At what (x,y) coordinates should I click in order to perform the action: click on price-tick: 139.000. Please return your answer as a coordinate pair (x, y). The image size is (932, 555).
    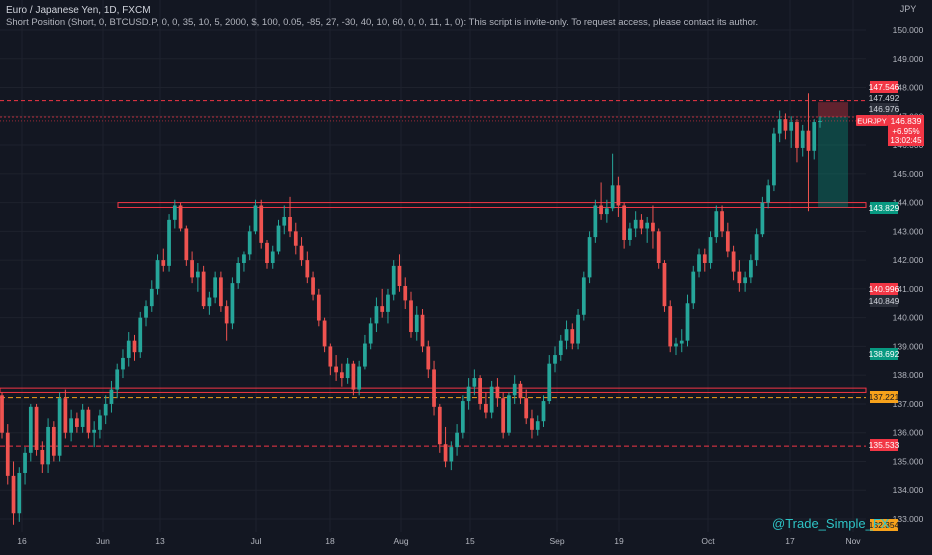
    Looking at the image, I should click on (908, 346).